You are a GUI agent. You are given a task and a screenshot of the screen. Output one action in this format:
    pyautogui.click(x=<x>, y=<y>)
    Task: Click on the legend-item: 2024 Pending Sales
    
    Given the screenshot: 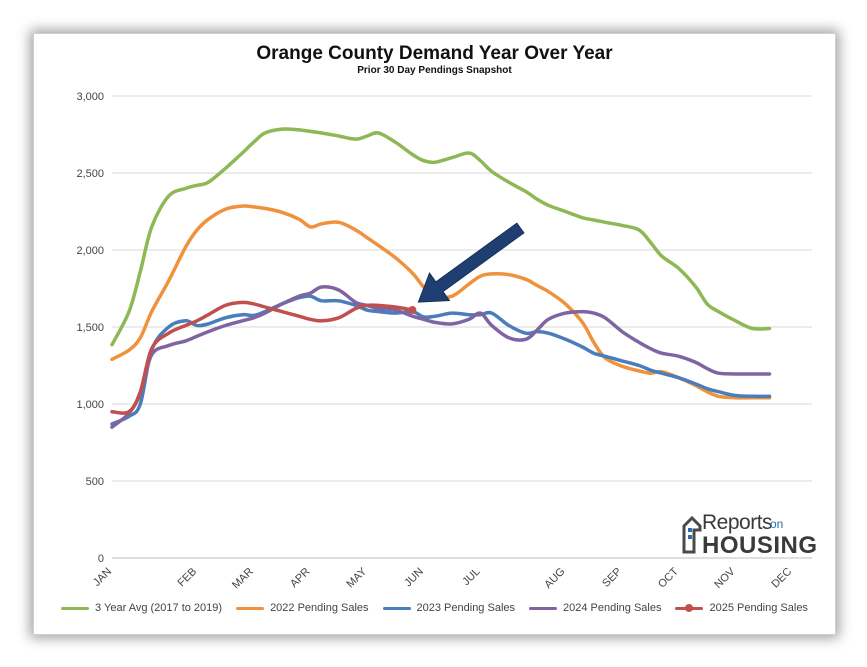 What is the action you would take?
    pyautogui.click(x=595, y=608)
    